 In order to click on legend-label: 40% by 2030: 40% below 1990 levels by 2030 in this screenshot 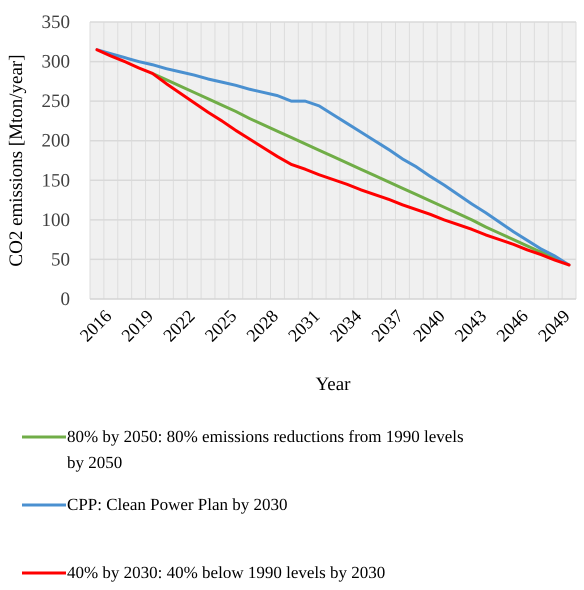, I will do `click(226, 572)`.